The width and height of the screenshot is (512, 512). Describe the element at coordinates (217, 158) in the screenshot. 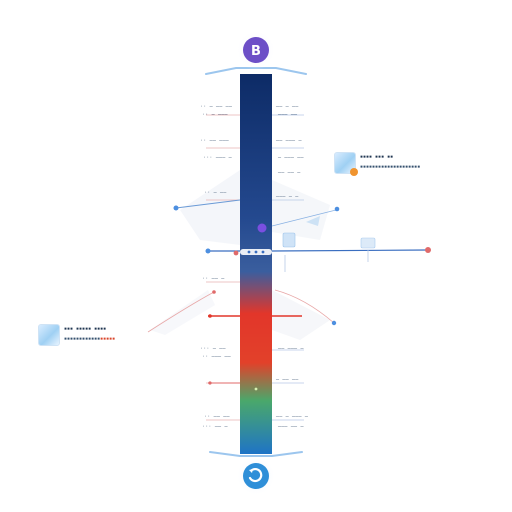

I see `left-label-4: ··· ─── ─` at that location.